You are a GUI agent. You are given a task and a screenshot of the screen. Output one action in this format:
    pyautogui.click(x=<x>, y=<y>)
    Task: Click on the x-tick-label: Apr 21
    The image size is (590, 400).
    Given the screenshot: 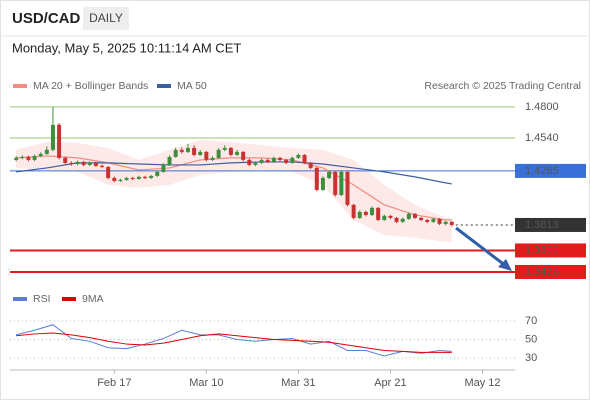 What is the action you would take?
    pyautogui.click(x=390, y=383)
    